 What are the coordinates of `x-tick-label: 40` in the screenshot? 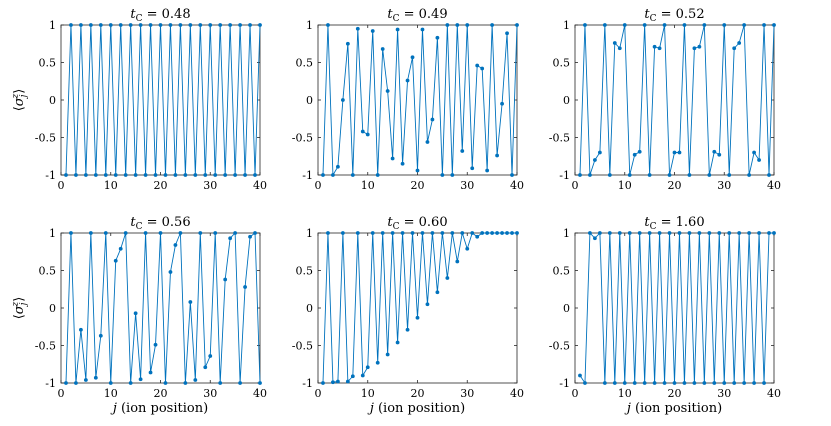 It's located at (774, 185).